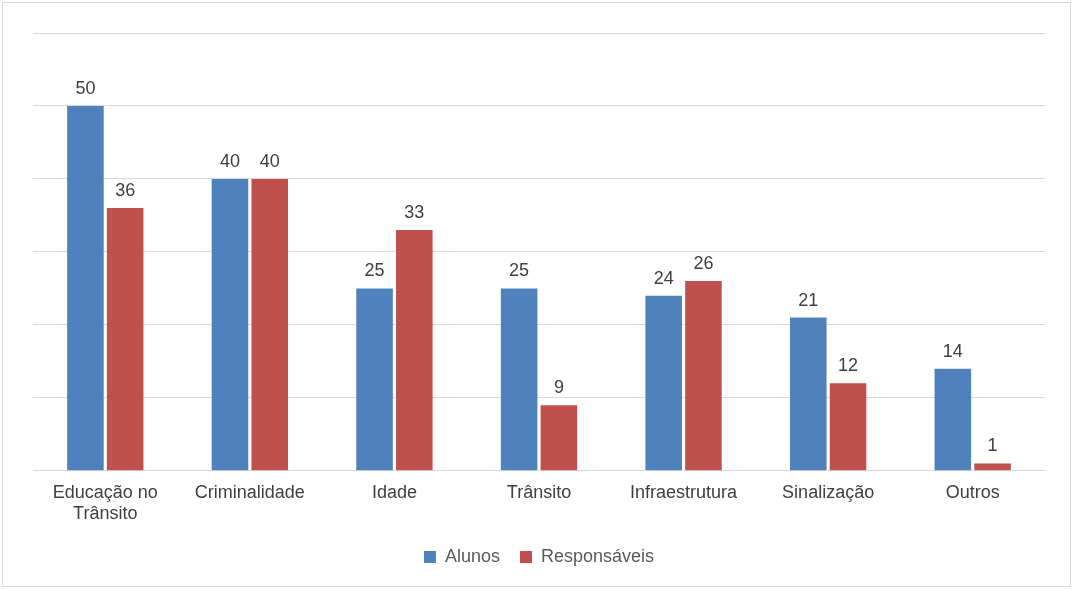 The width and height of the screenshot is (1073, 589). I want to click on x-tick-label: Educação no Trânsito, so click(105, 502).